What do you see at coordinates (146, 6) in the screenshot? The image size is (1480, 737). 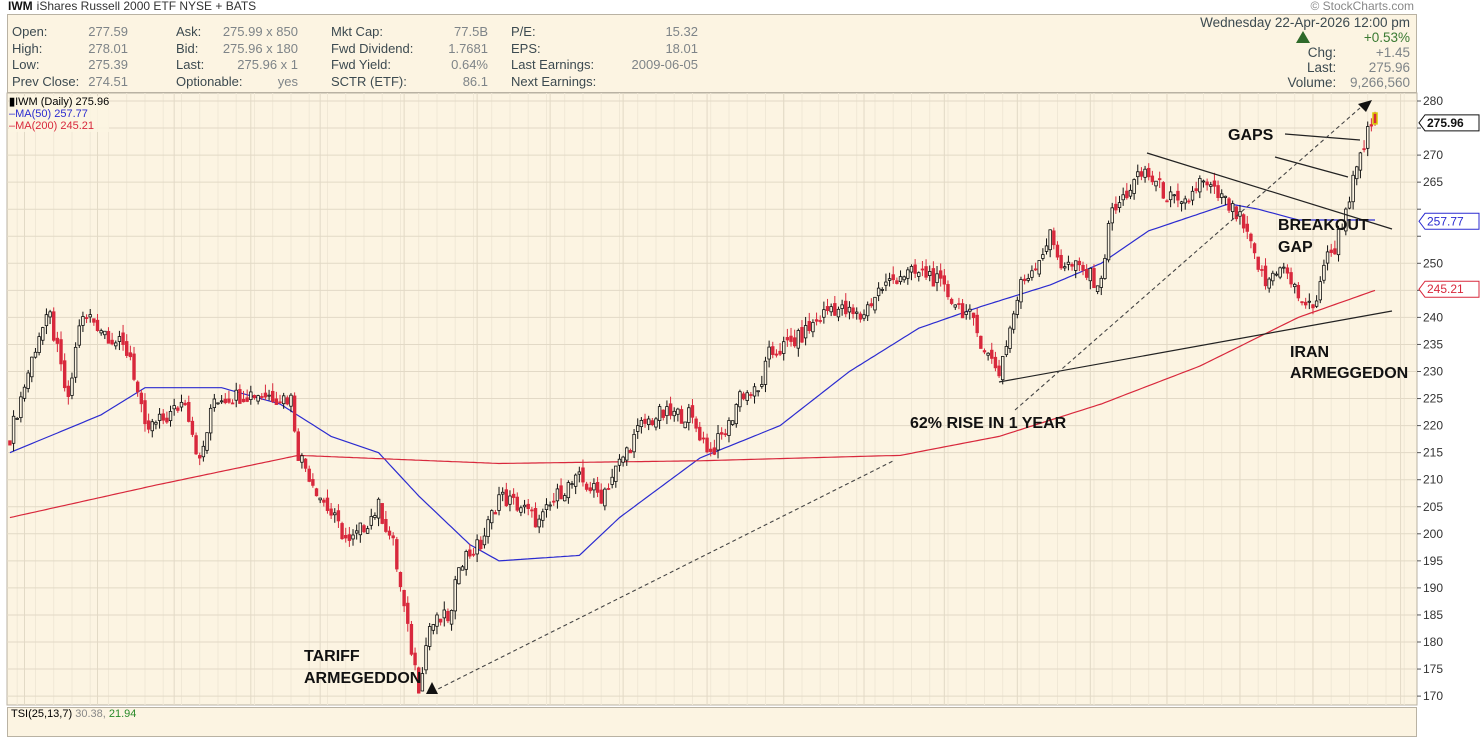 I see `security-name: iShares Russell 2000 ETF NYSE + BATS` at bounding box center [146, 6].